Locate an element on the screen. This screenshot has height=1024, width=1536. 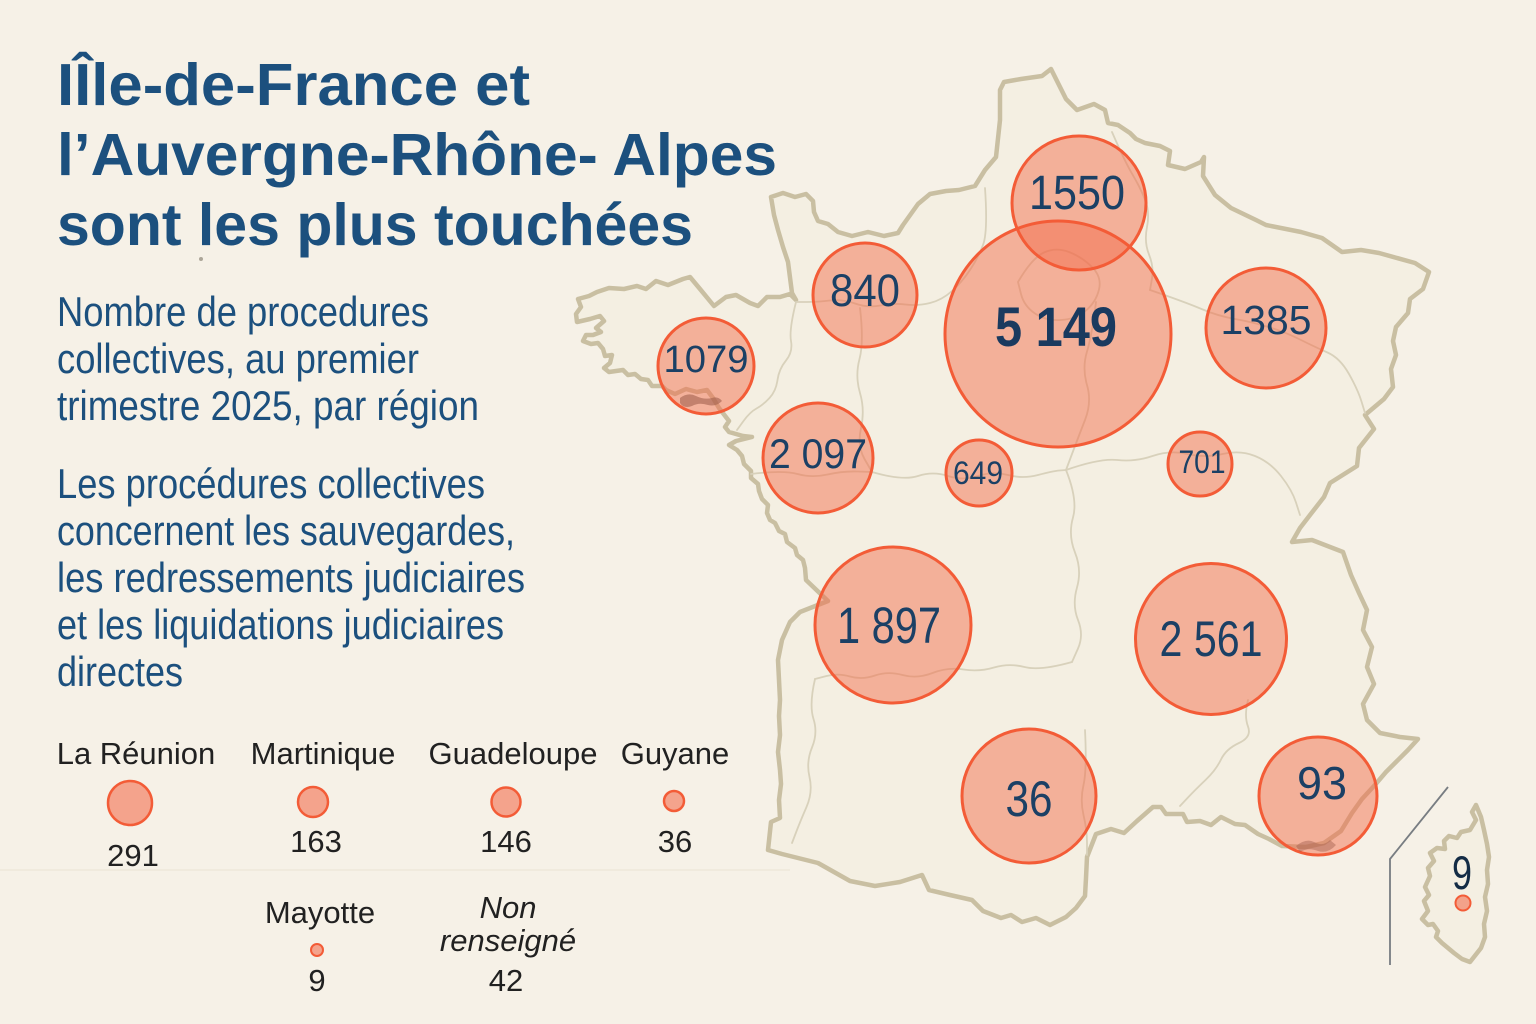
svg-text: les redressements judiciaires is located at coordinates (291, 577).